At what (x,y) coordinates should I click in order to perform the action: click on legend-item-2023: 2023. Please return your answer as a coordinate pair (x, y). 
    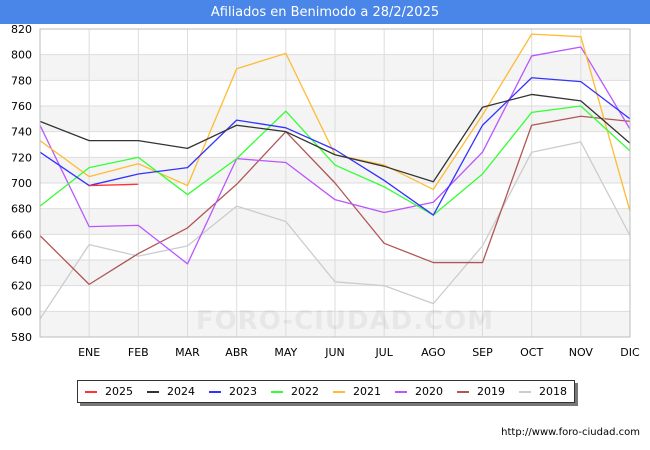
    Looking at the image, I should click on (233, 391).